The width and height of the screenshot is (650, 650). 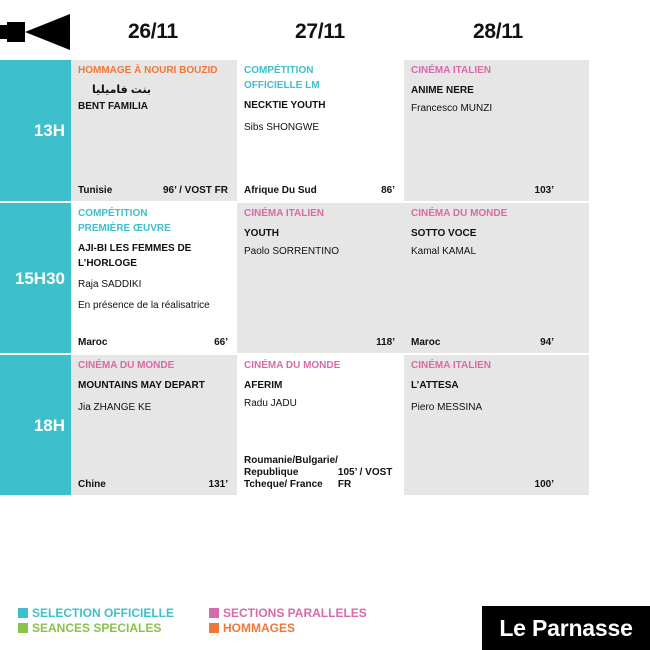 I want to click on duration: 66’, so click(x=221, y=342).